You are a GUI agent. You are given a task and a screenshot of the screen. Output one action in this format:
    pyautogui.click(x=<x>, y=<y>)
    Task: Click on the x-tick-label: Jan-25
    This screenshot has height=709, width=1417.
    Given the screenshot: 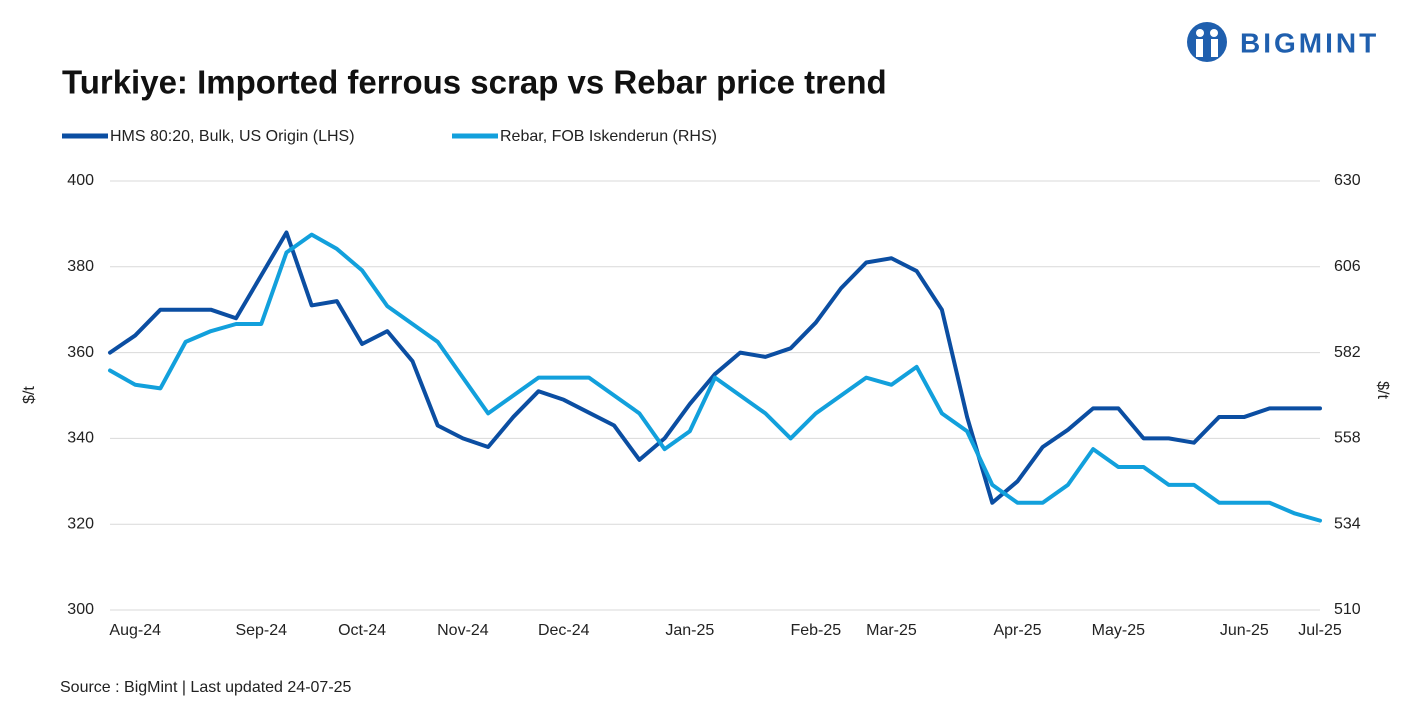 What is the action you would take?
    pyautogui.click(x=689, y=630)
    